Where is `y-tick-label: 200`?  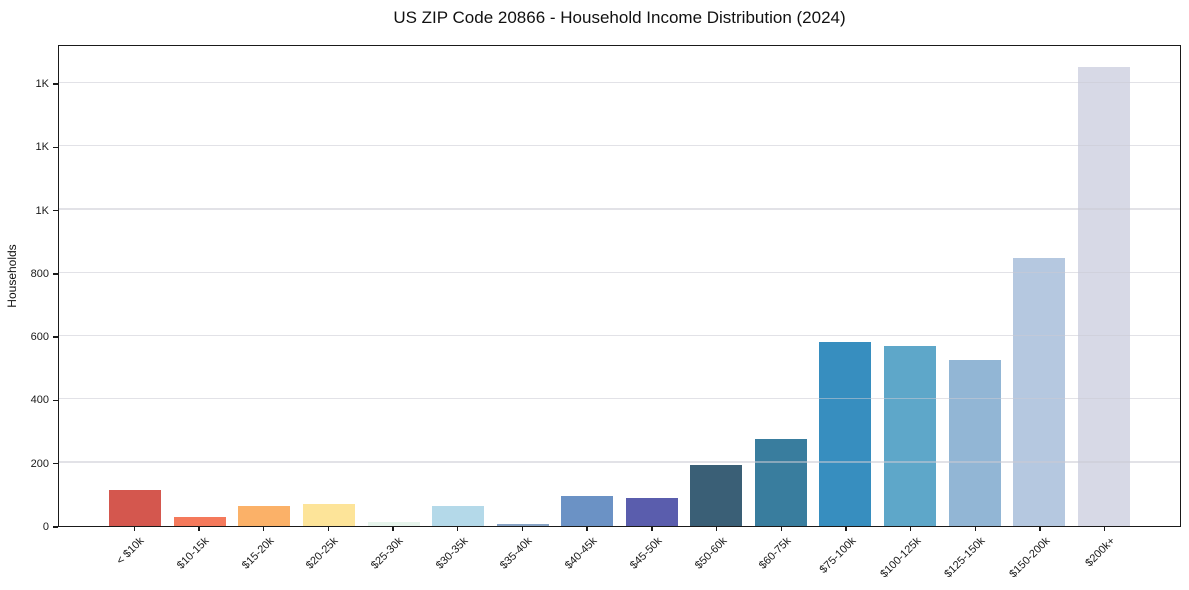
y-tick-label: 200 is located at coordinates (39, 463).